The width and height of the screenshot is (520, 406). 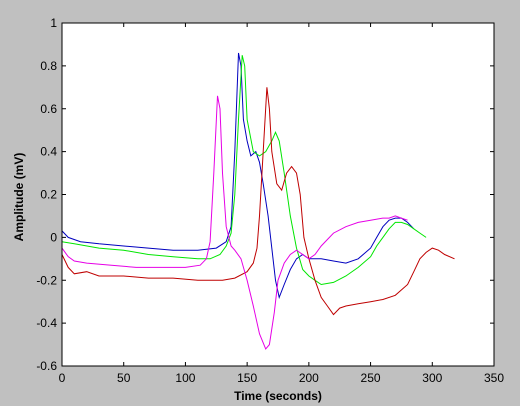 I want to click on x-axis-title: Time (seconds), so click(x=278, y=396).